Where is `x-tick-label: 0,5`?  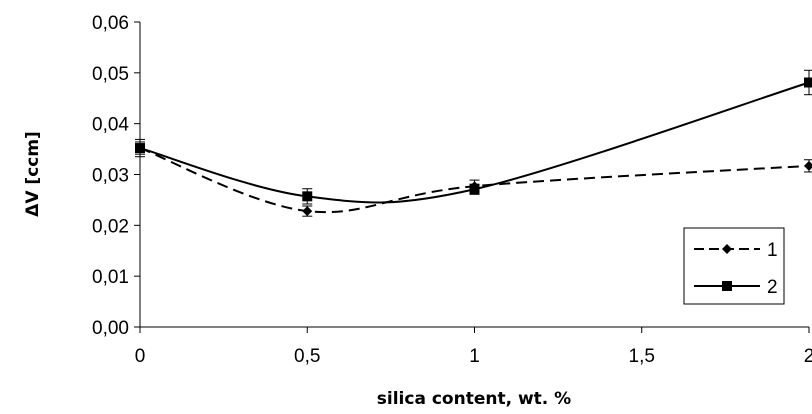
x-tick-label: 0,5 is located at coordinates (307, 356).